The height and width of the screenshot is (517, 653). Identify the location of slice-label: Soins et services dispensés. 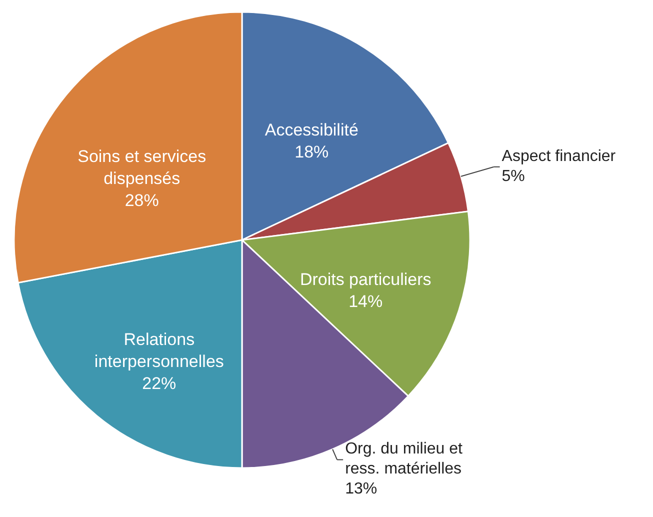
(142, 167).